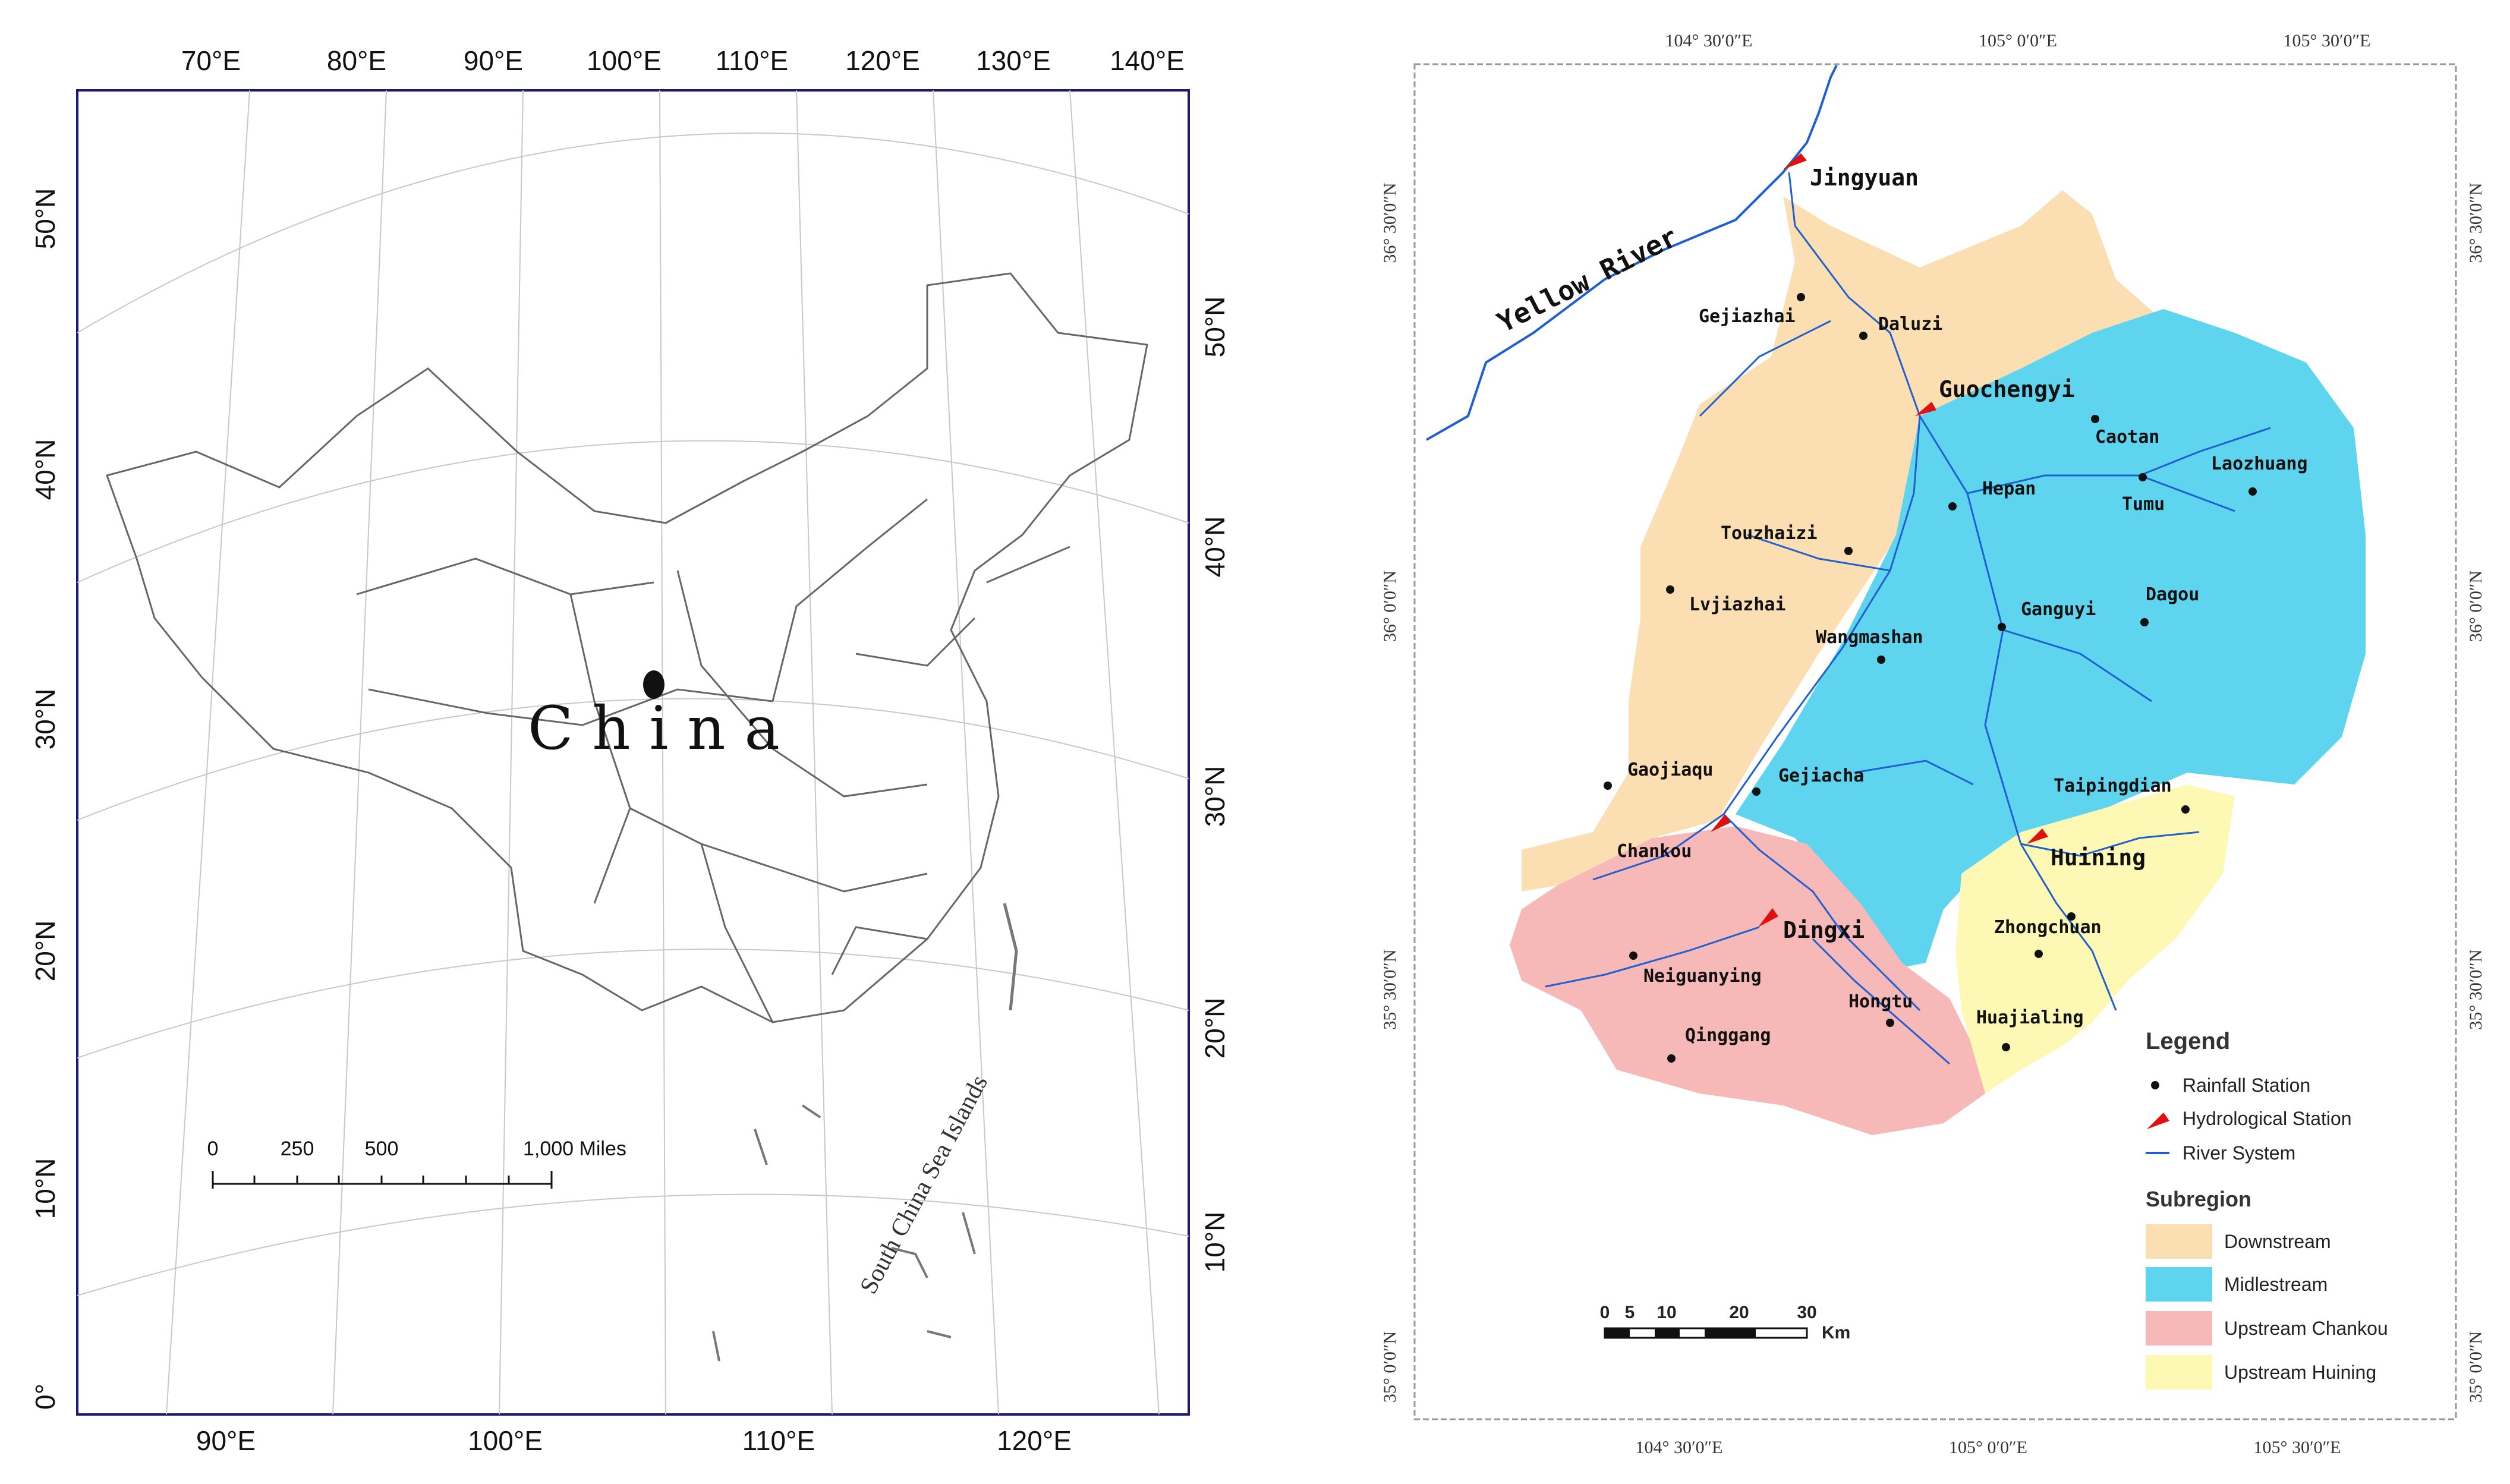 The width and height of the screenshot is (2510, 1484). Describe the element at coordinates (213, 1149) in the screenshot. I see `scale-tick-label: 0` at that location.